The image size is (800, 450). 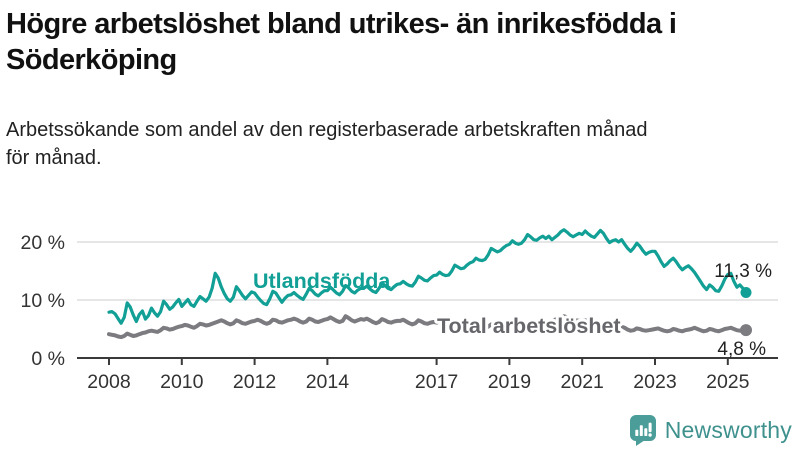 I want to click on bar-chart-icon, so click(x=643, y=429).